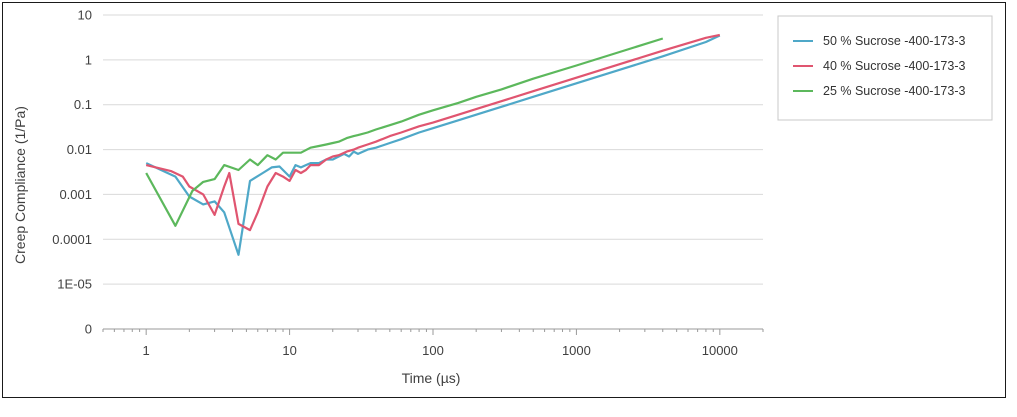 Image resolution: width=1017 pixels, height=417 pixels. I want to click on y-tick-label: 0, so click(88, 329).